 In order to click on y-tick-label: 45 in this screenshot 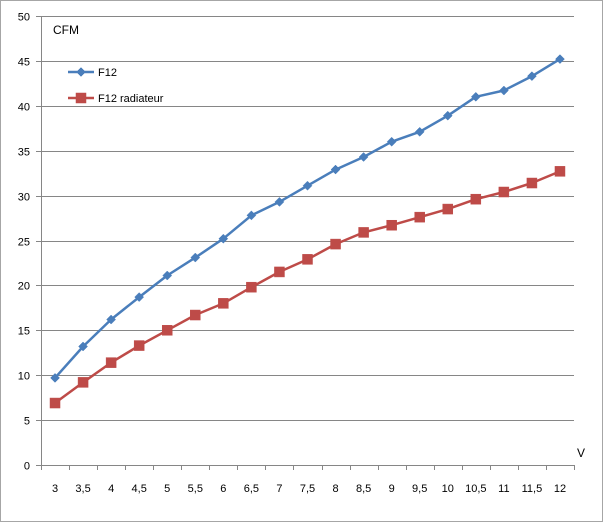, I will do `click(24, 63)`.